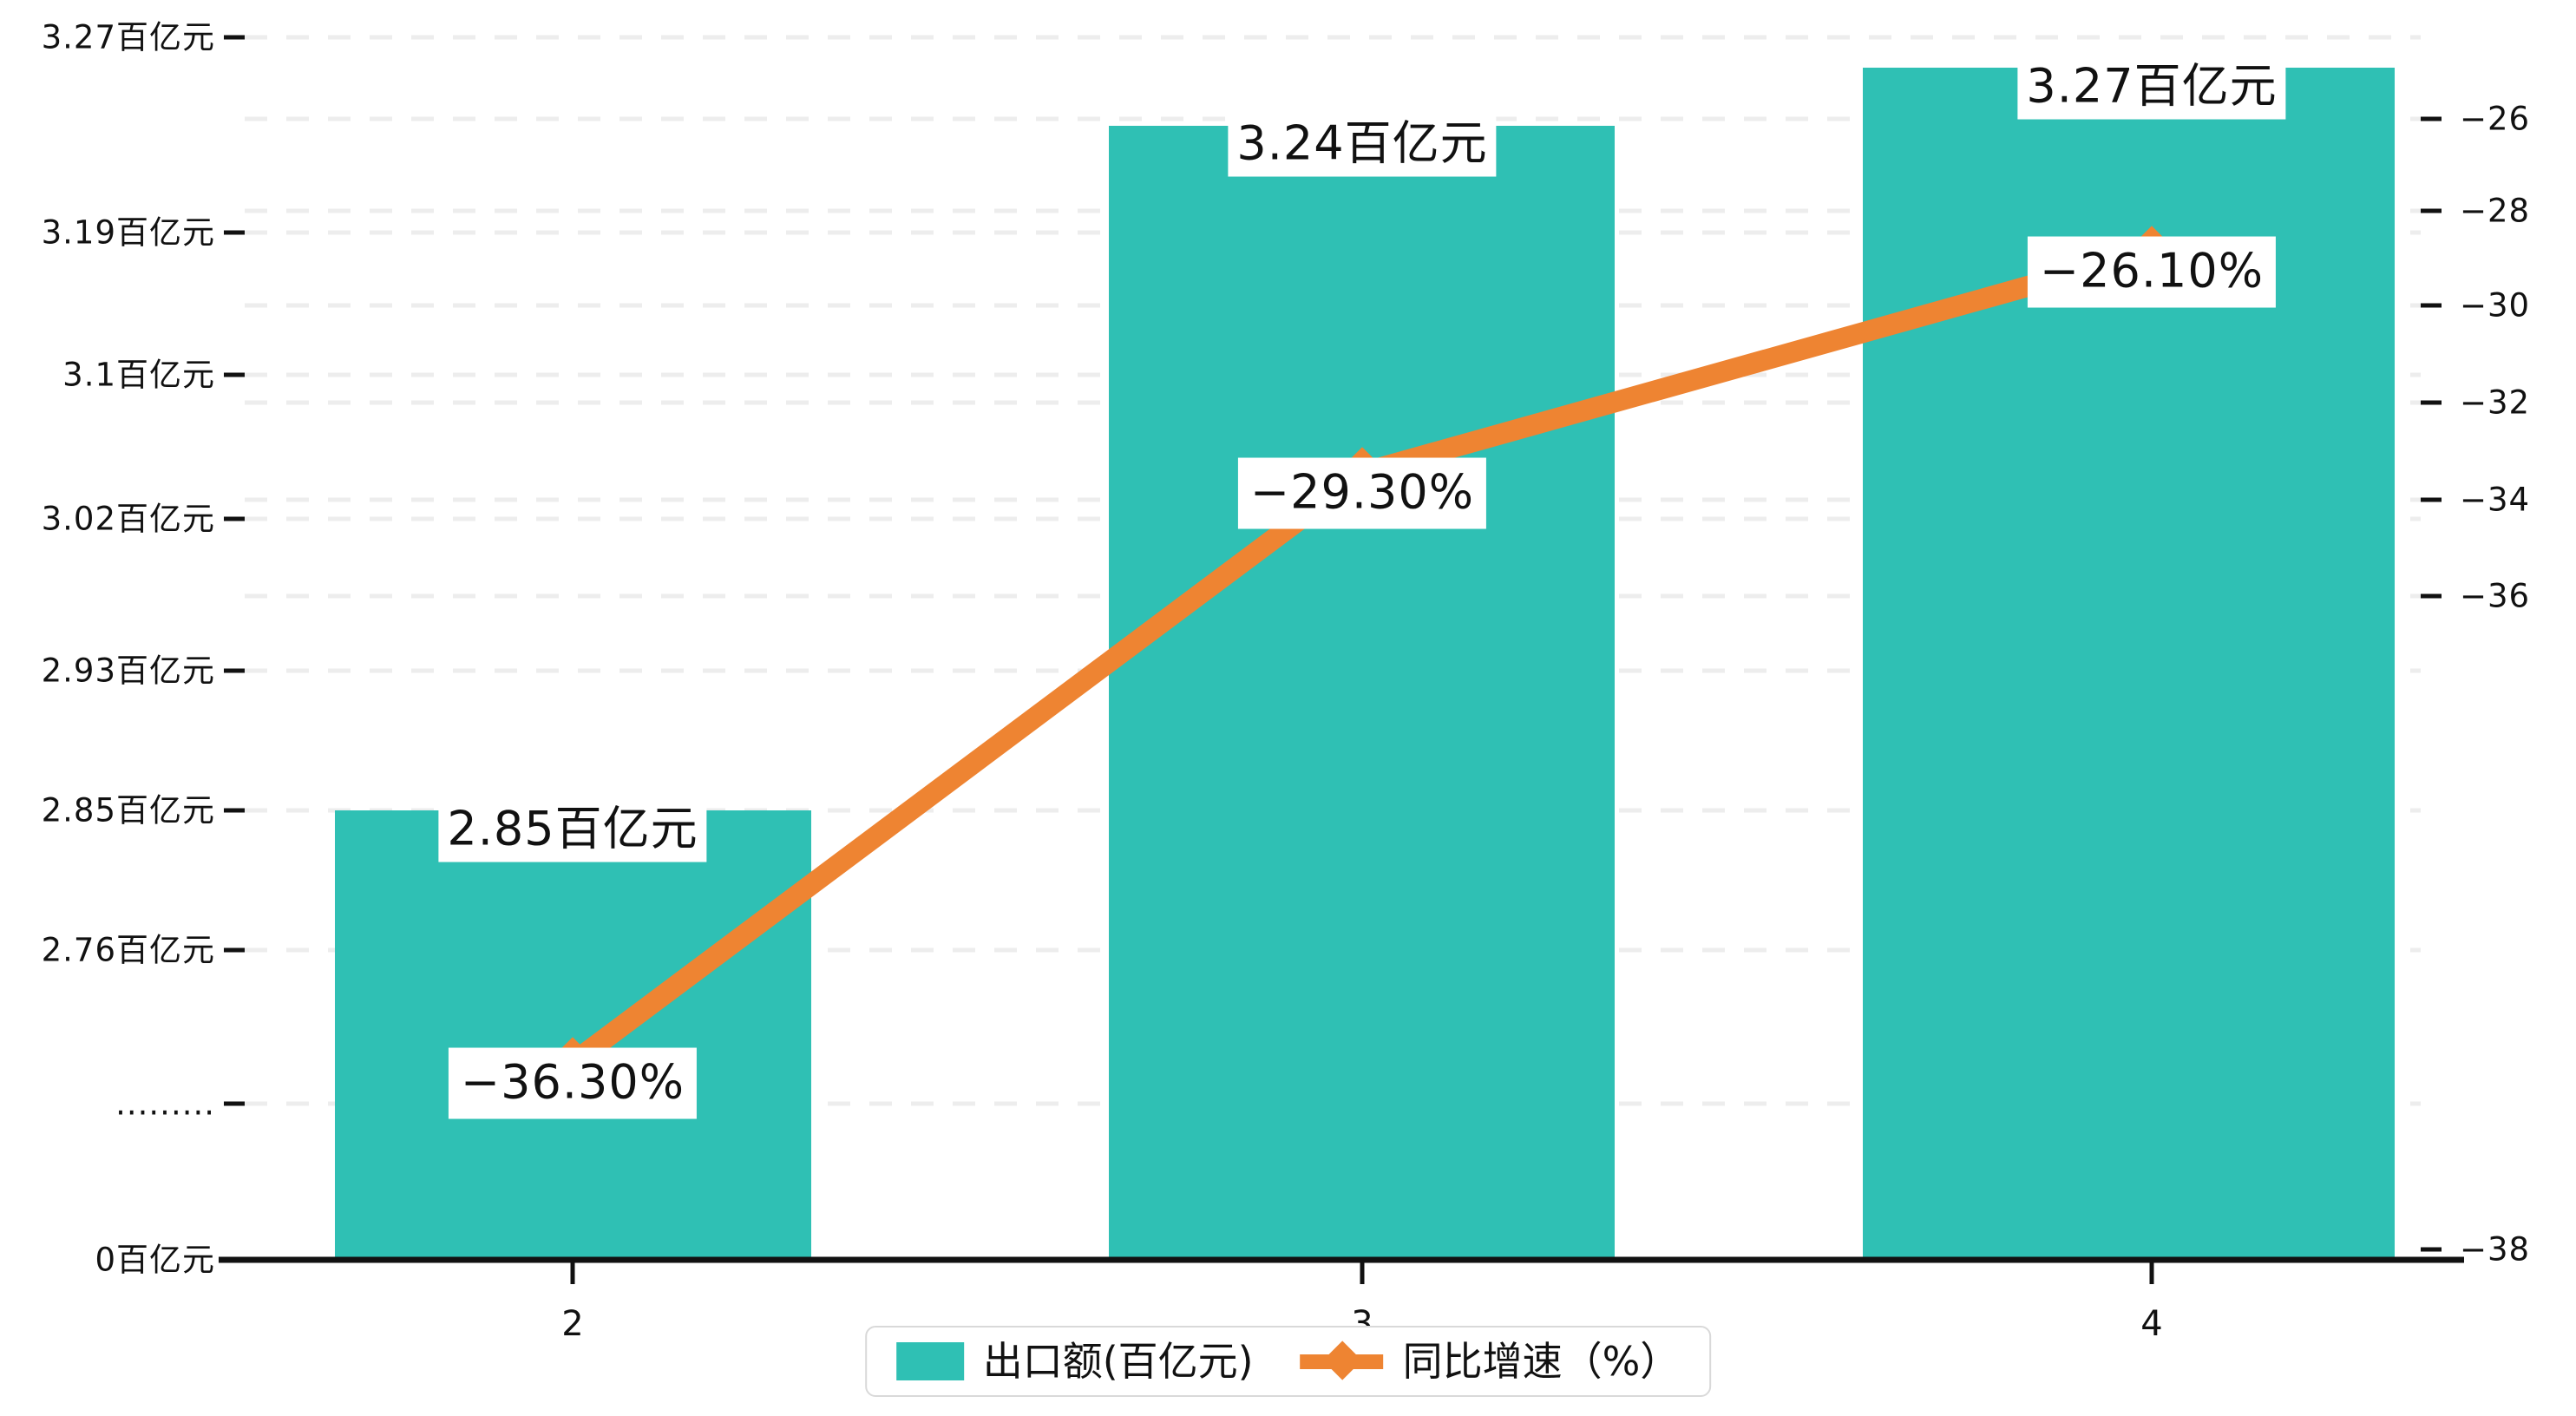 The image size is (2576, 1416). I want to click on chart-legend: 出口额(百亿元) 同比增速（%）, so click(1288, 1361).